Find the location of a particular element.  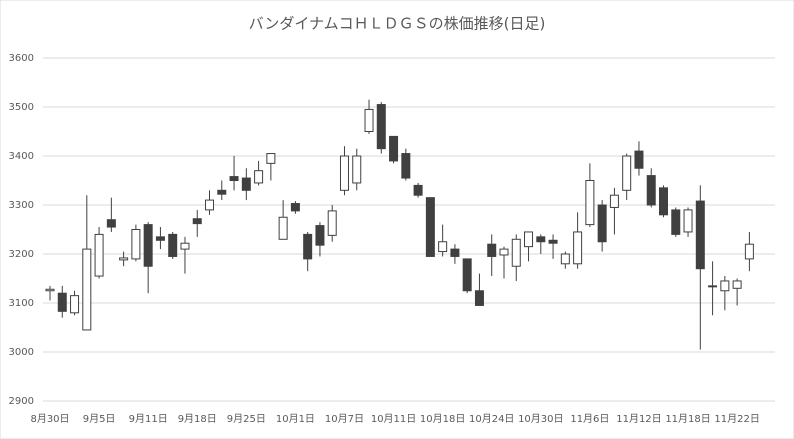

y-tick-label: 3300 is located at coordinates (21, 205).